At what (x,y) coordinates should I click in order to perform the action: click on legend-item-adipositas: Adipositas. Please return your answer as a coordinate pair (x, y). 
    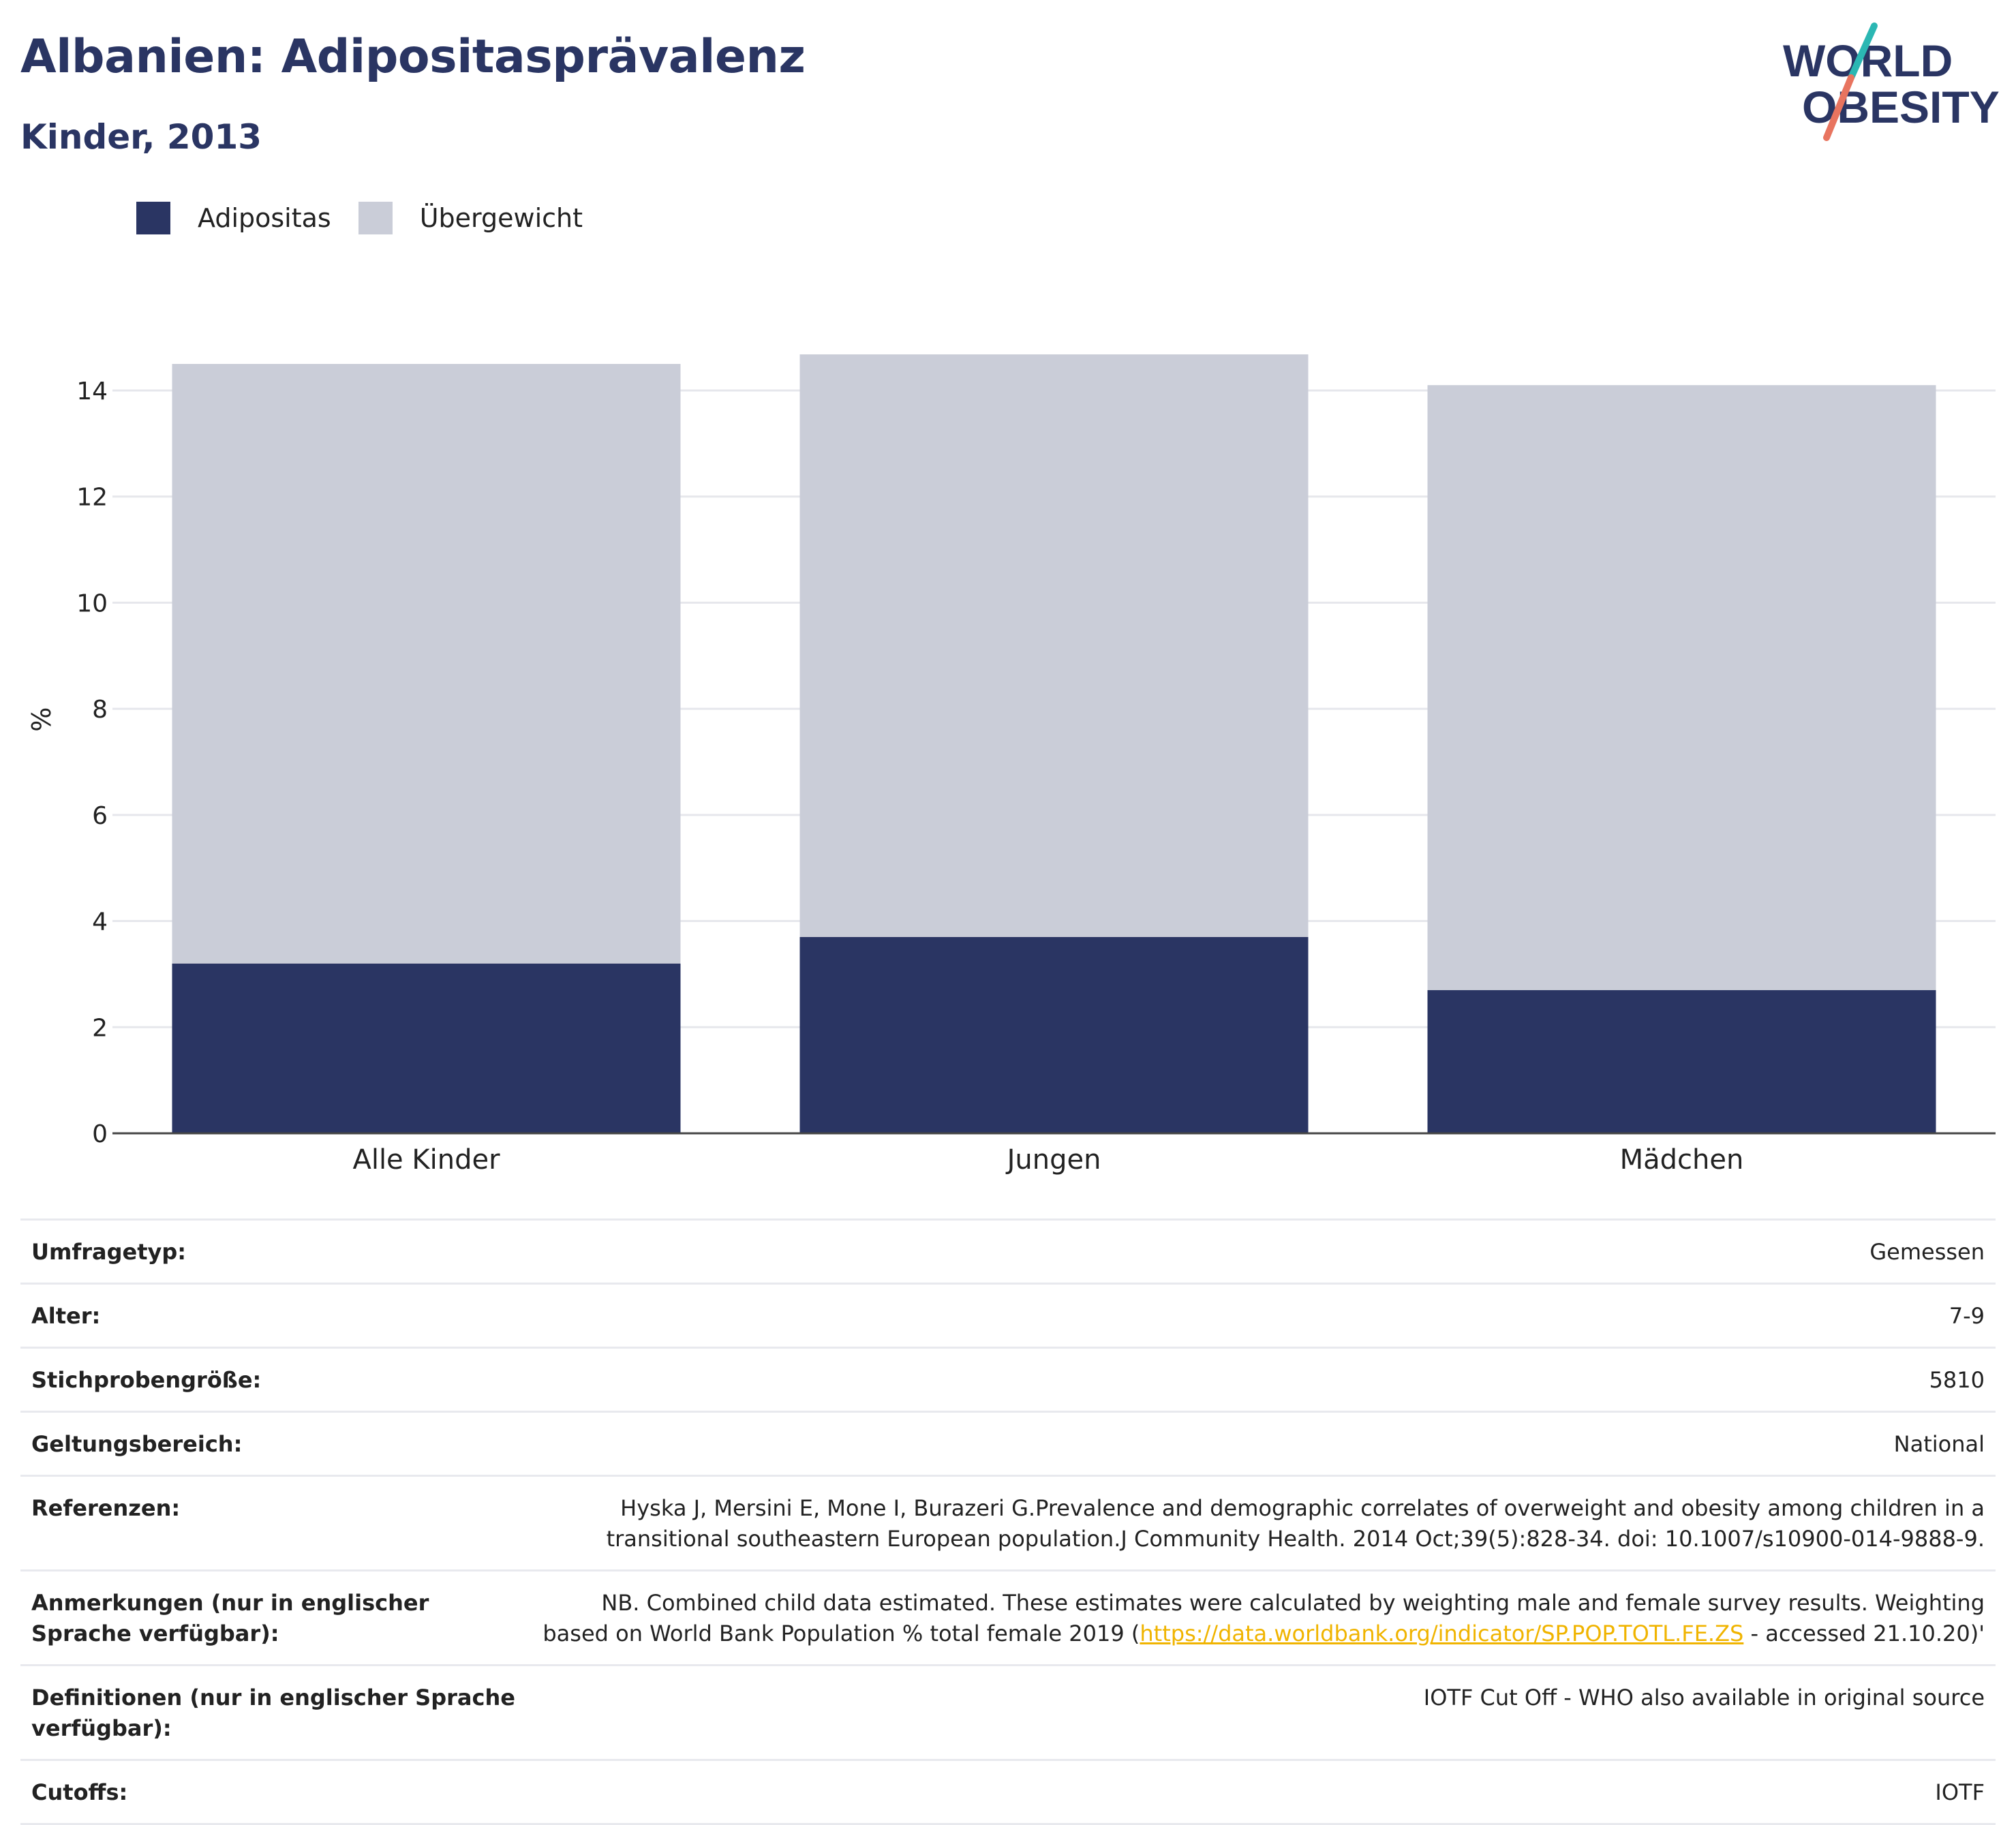
    Looking at the image, I should click on (233, 218).